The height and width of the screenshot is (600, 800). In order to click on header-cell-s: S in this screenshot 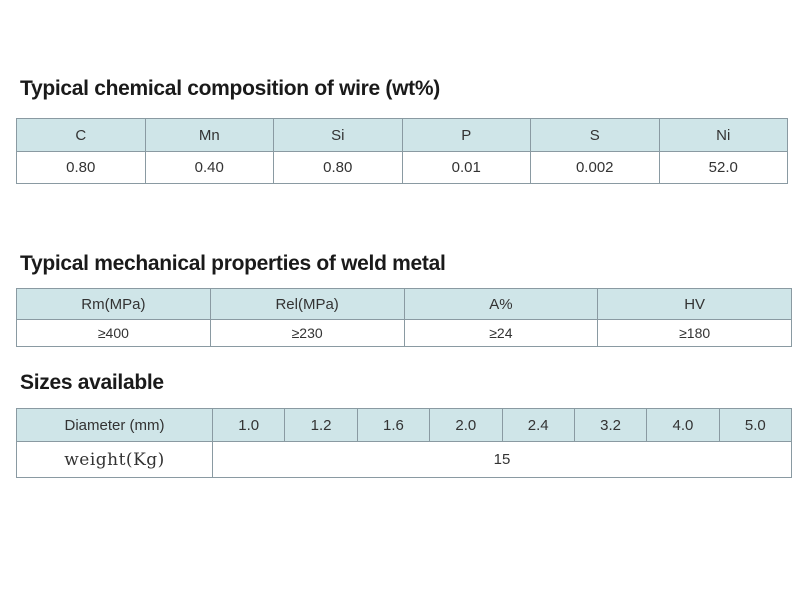, I will do `click(595, 135)`.